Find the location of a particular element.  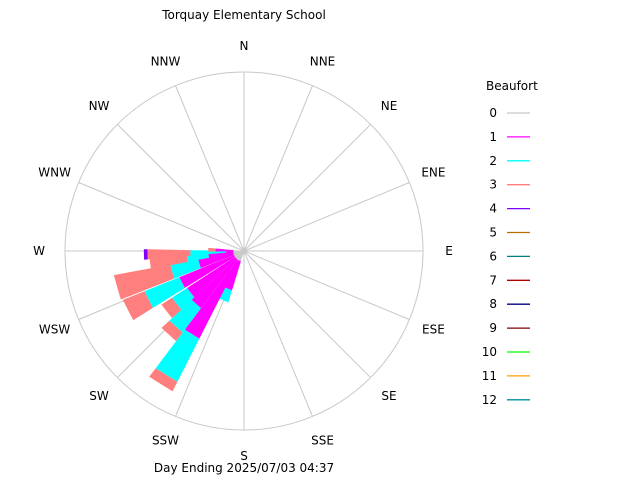

legend-title: Beaufort is located at coordinates (512, 86).